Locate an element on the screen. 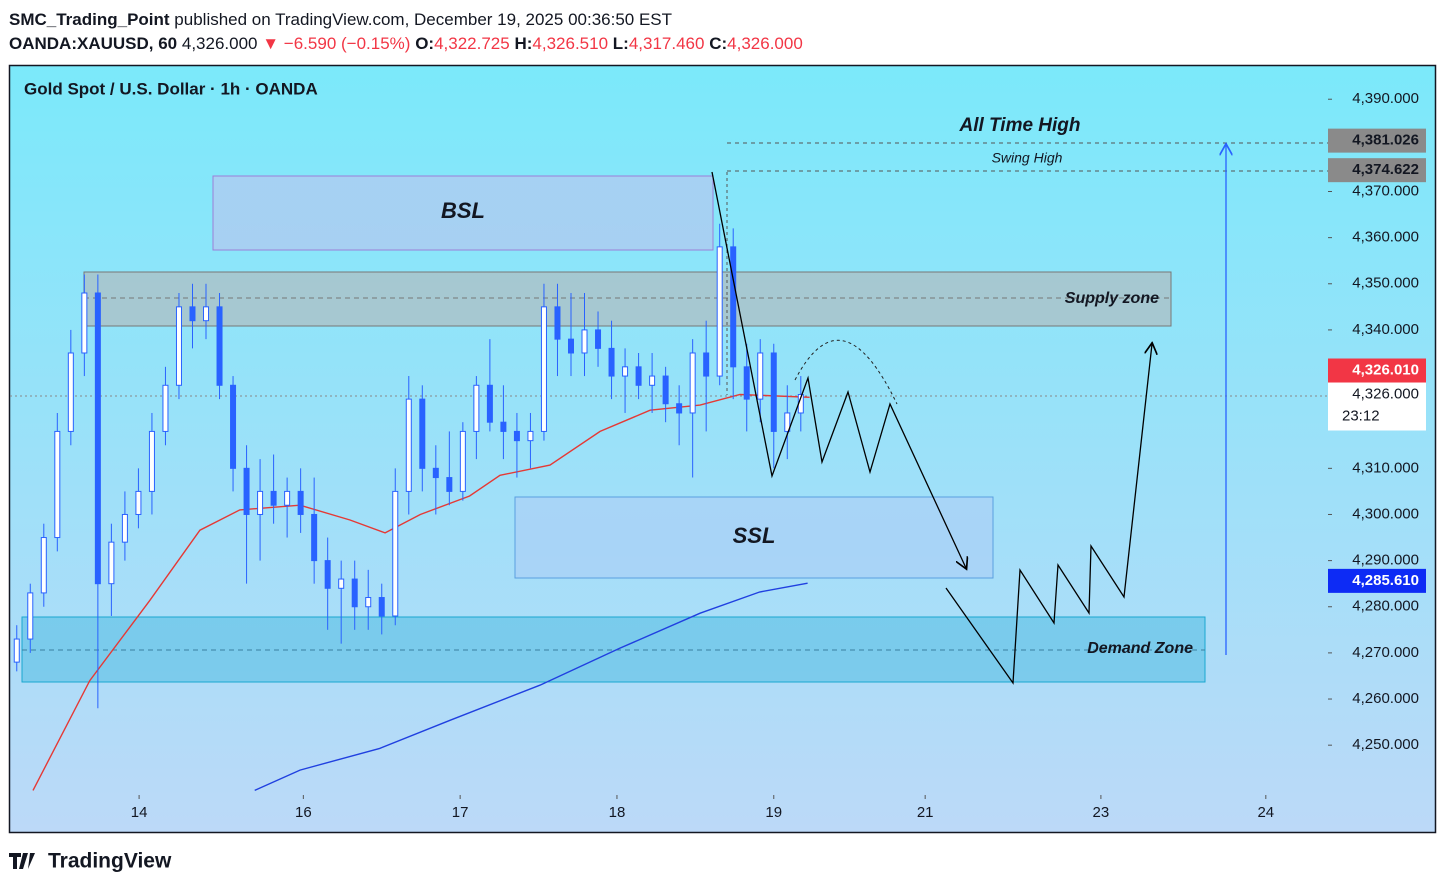 This screenshot has width=1446, height=889. y-tick-label: 4,290.000 is located at coordinates (1385, 560).